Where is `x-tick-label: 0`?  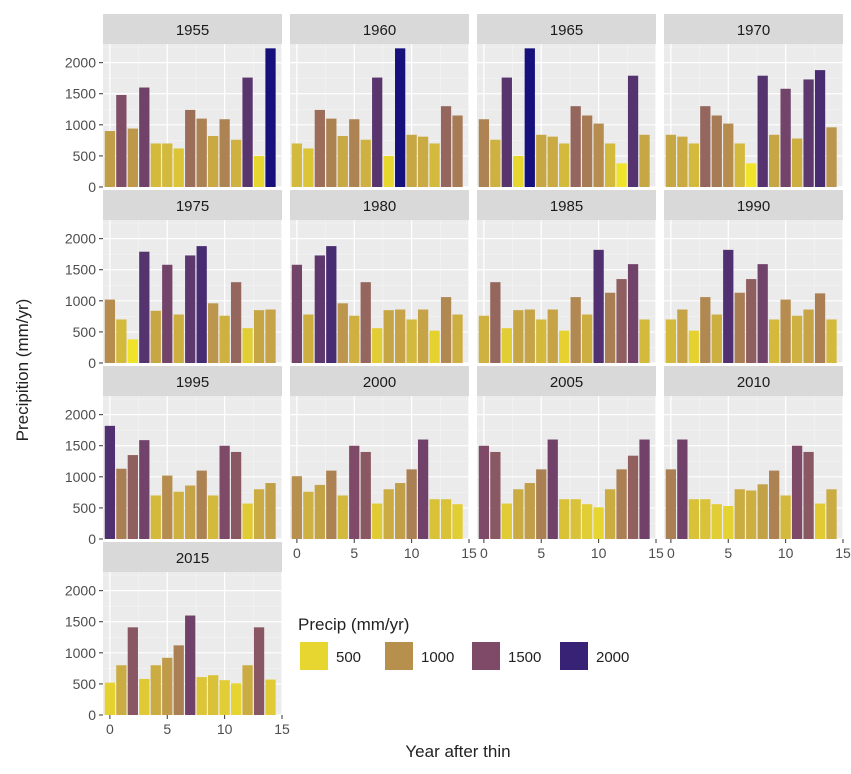 x-tick-label: 0 is located at coordinates (297, 553).